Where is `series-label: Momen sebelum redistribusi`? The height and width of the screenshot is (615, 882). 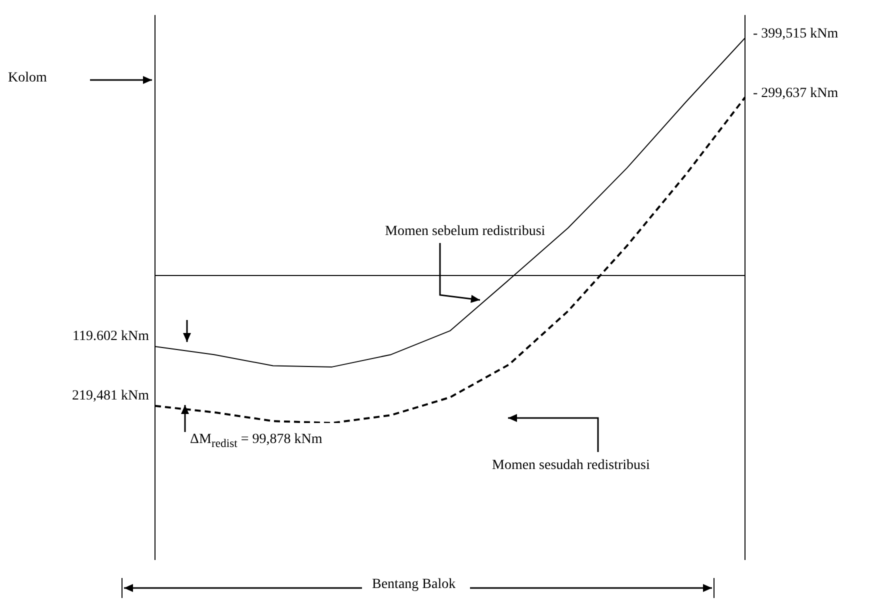
series-label: Momen sebelum redistribusi is located at coordinates (465, 232).